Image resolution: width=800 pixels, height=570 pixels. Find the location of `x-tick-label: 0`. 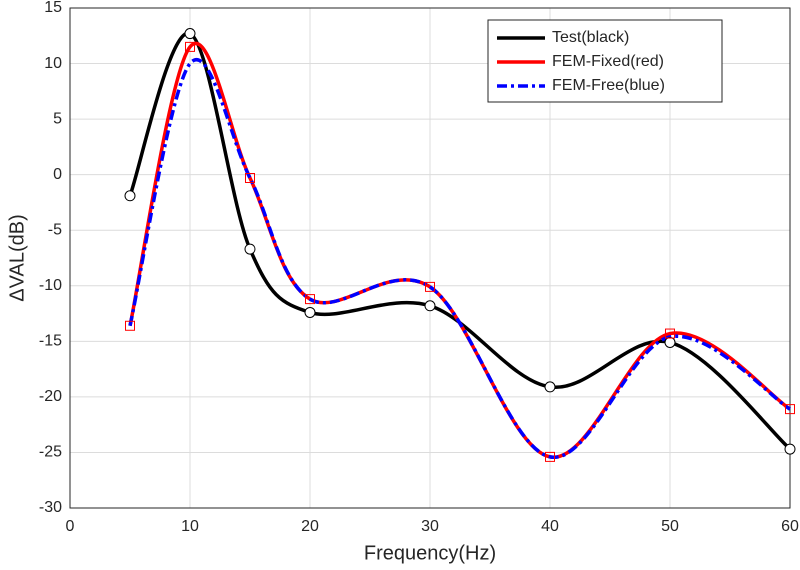

x-tick-label: 0 is located at coordinates (70, 526).